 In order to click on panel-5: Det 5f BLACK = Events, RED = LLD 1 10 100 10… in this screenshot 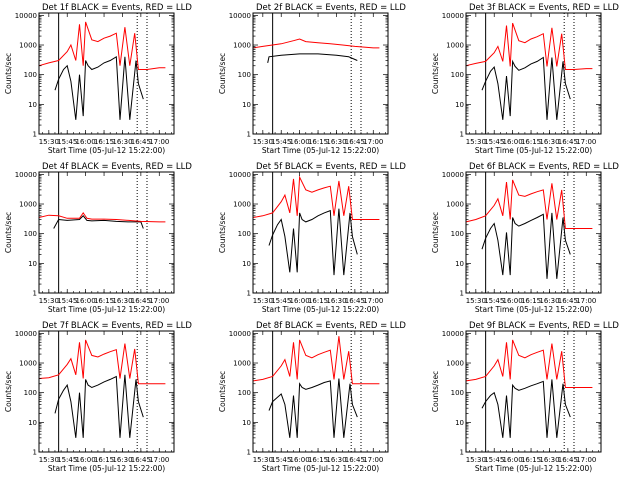, I will do `click(312, 238)`.